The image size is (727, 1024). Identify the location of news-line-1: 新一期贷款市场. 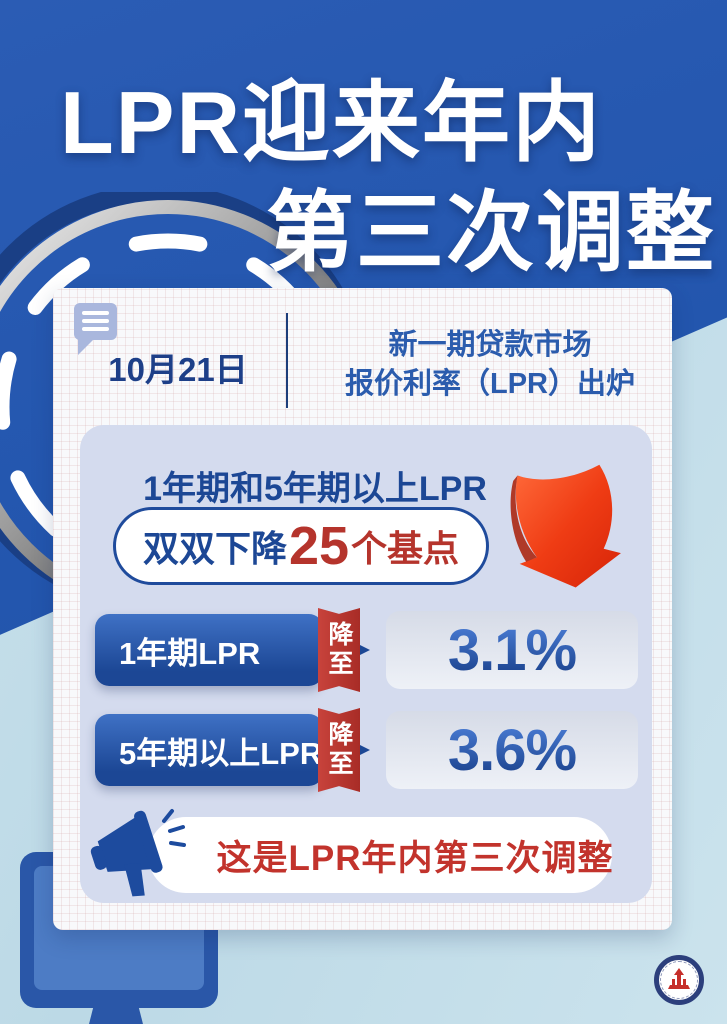
(490, 345).